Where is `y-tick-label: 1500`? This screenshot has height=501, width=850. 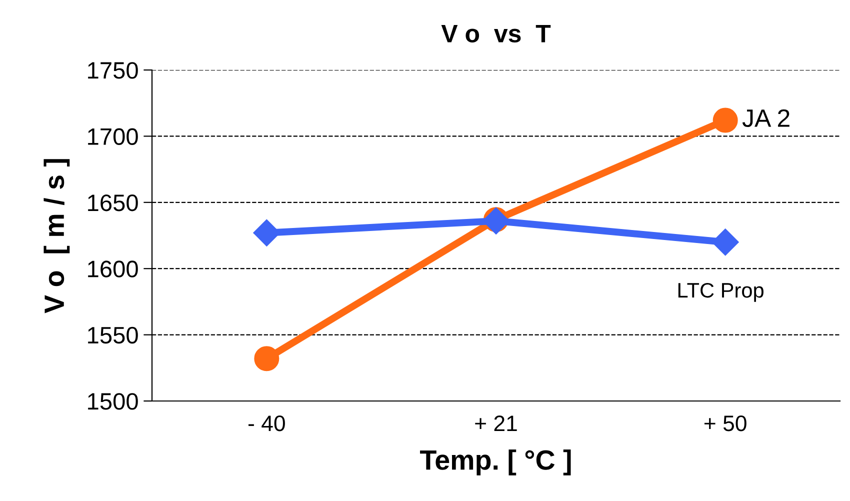 y-tick-label: 1500 is located at coordinates (113, 401).